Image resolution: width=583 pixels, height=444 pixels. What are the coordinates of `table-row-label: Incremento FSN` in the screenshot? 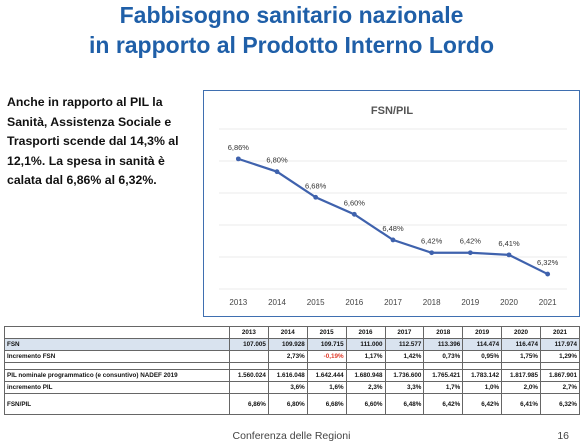 It's located at (117, 356).